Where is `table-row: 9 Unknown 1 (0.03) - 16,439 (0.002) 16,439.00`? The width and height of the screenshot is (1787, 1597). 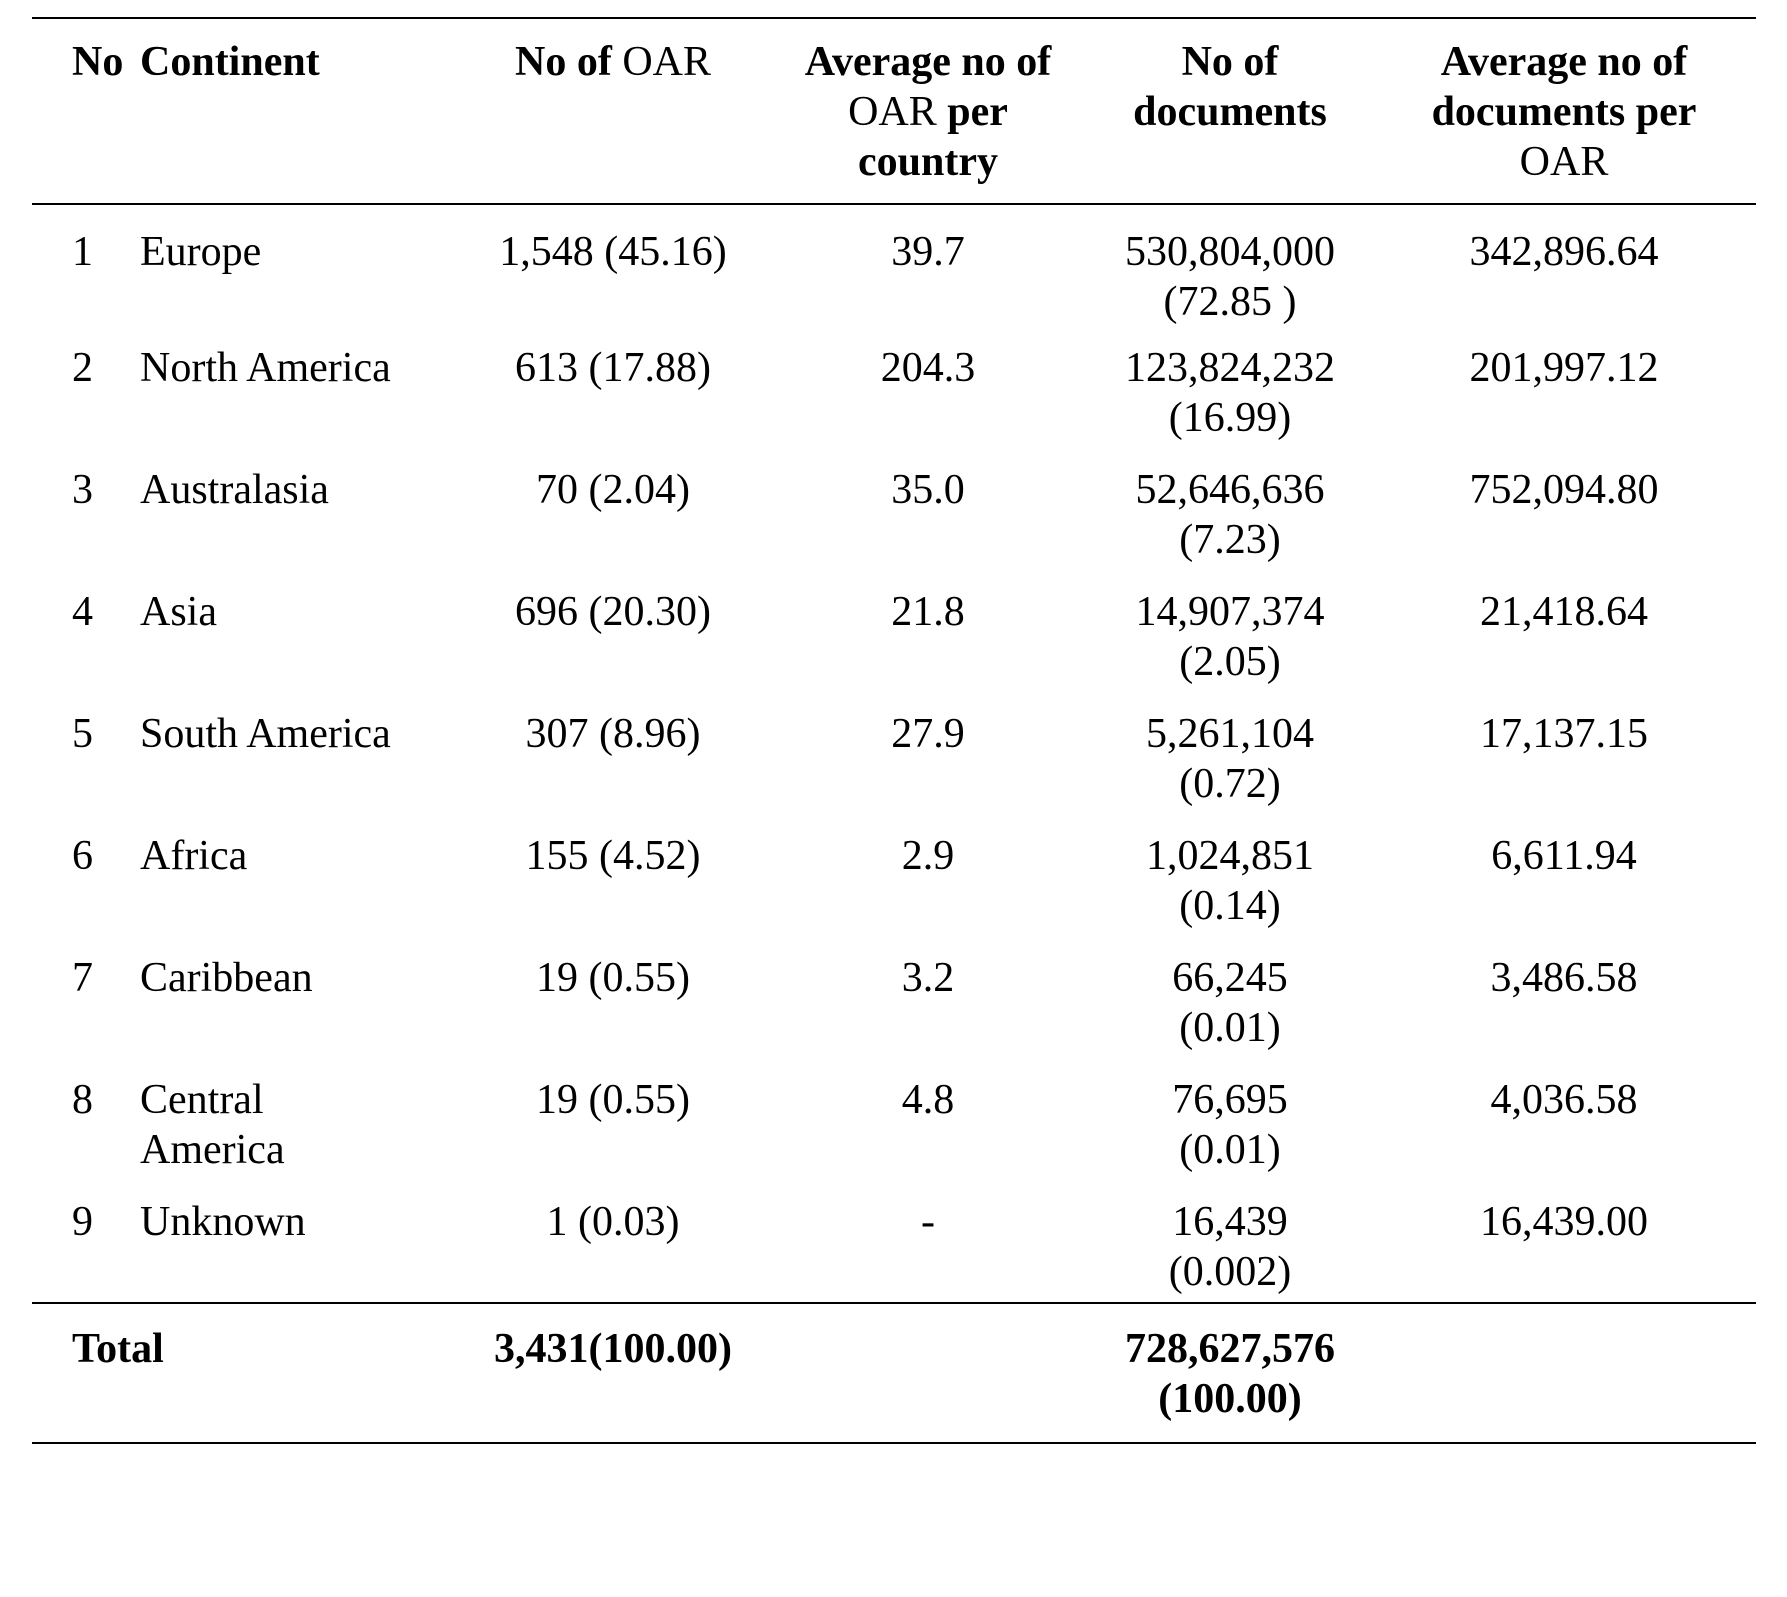
table-row: 9 Unknown 1 (0.03) - 16,439 (0.002) 16,439.00 is located at coordinates (894, 1242).